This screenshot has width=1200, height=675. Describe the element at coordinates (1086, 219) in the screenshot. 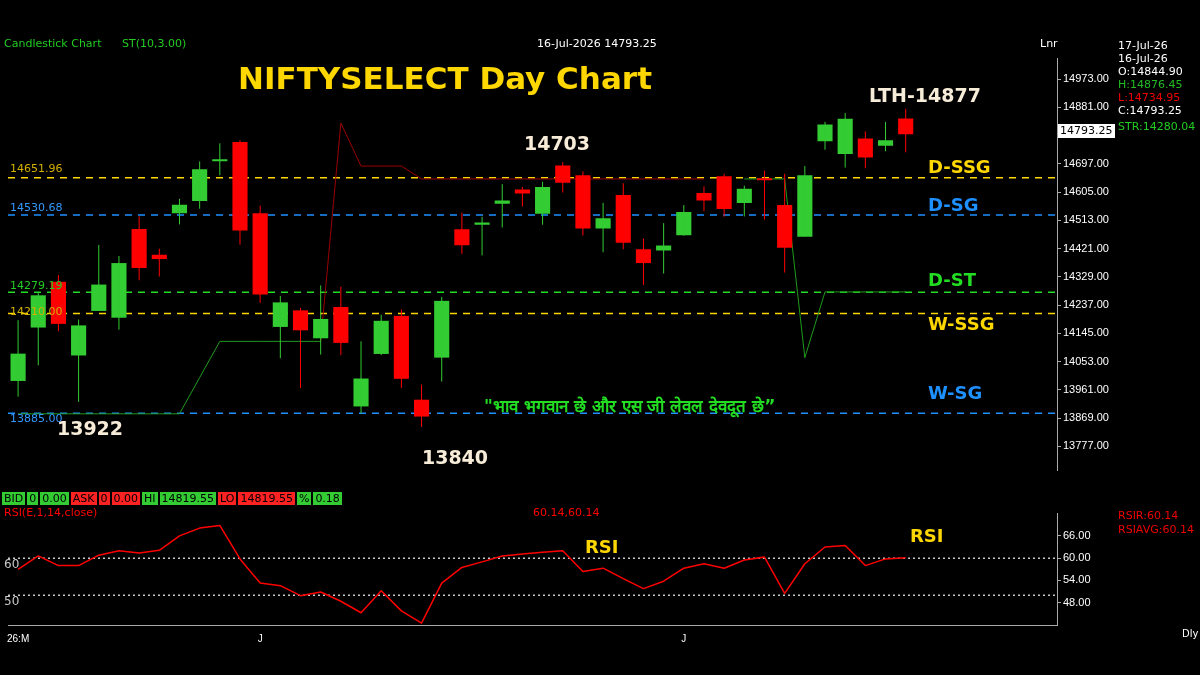

I see `y-tick-label: 14513.00` at that location.